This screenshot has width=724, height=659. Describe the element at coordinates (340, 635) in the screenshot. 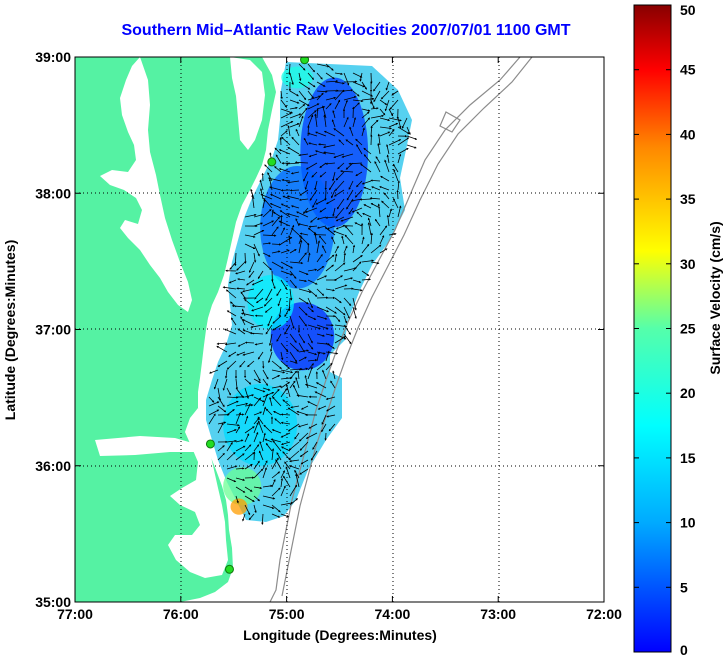

I see `x-axis-label: Longitude (Degrees:Minutes)` at that location.